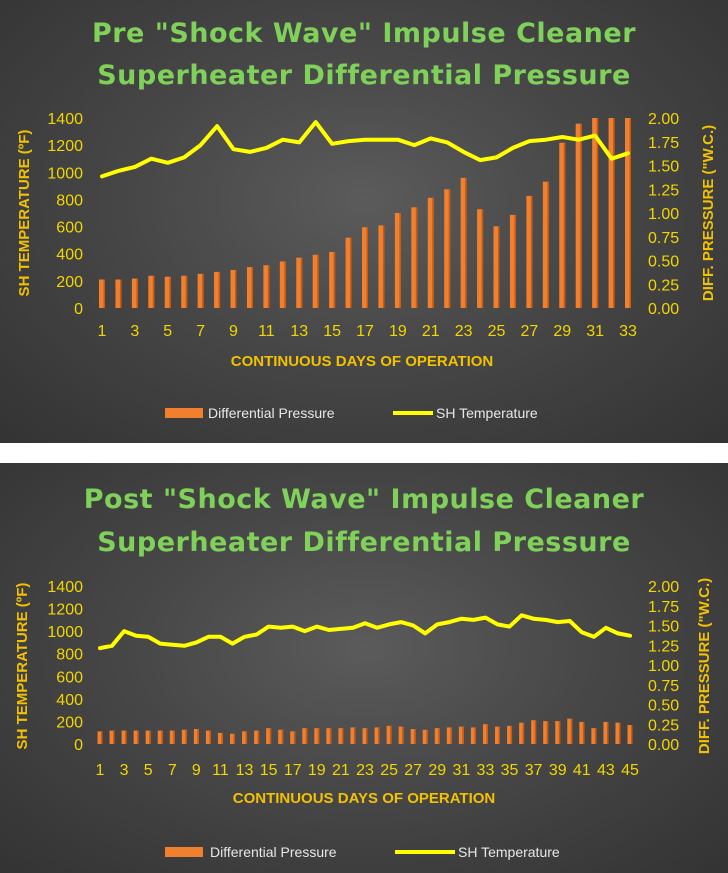  What do you see at coordinates (663, 607) in the screenshot?
I see `y-tick-right-label: 1.75` at bounding box center [663, 607].